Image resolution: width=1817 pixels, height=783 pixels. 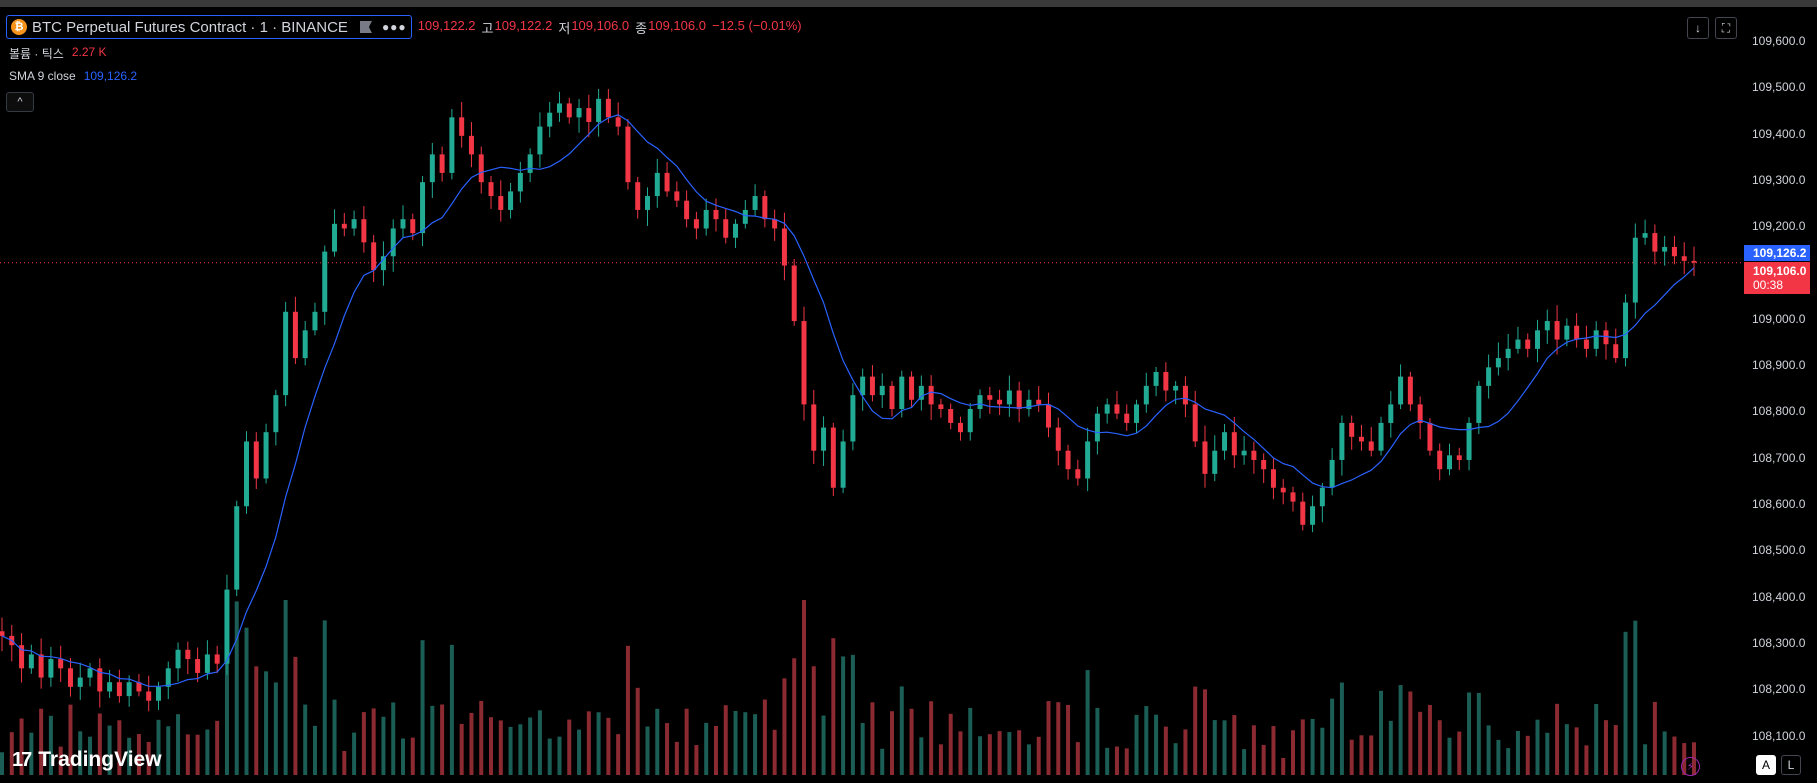 What do you see at coordinates (1779, 87) in the screenshot?
I see `price-tick-label: 109,500.0` at bounding box center [1779, 87].